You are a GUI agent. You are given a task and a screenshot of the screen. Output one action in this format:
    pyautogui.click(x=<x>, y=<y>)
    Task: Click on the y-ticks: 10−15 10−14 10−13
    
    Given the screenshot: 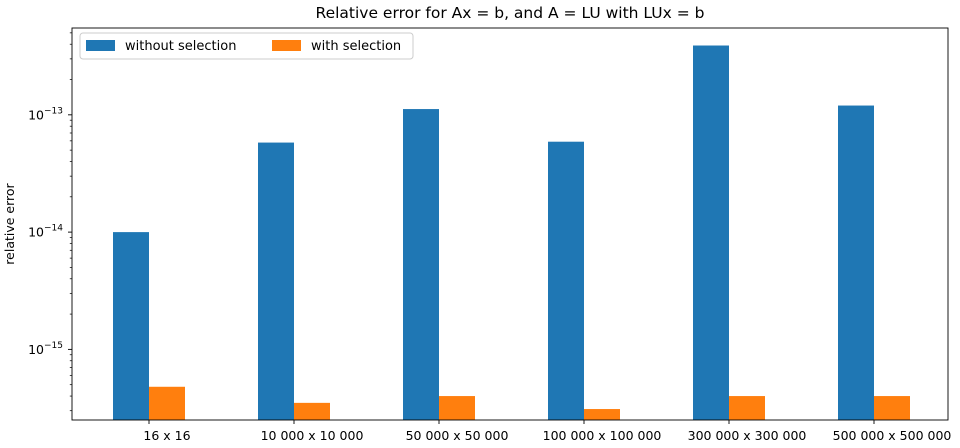 What is the action you would take?
    pyautogui.click(x=50, y=222)
    